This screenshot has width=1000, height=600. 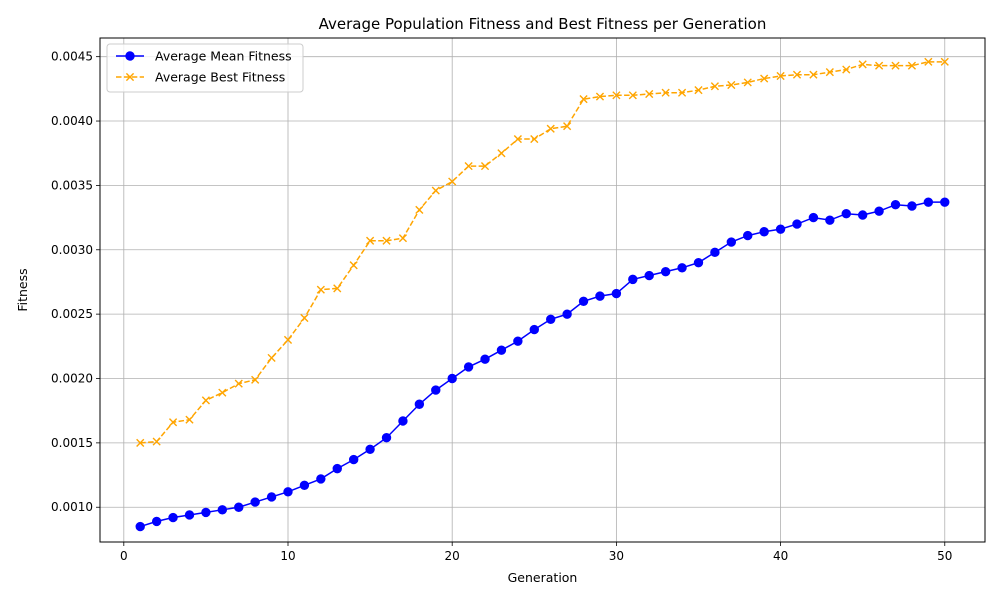 What do you see at coordinates (72, 57) in the screenshot?
I see `y-tick-label: 0.0045` at bounding box center [72, 57].